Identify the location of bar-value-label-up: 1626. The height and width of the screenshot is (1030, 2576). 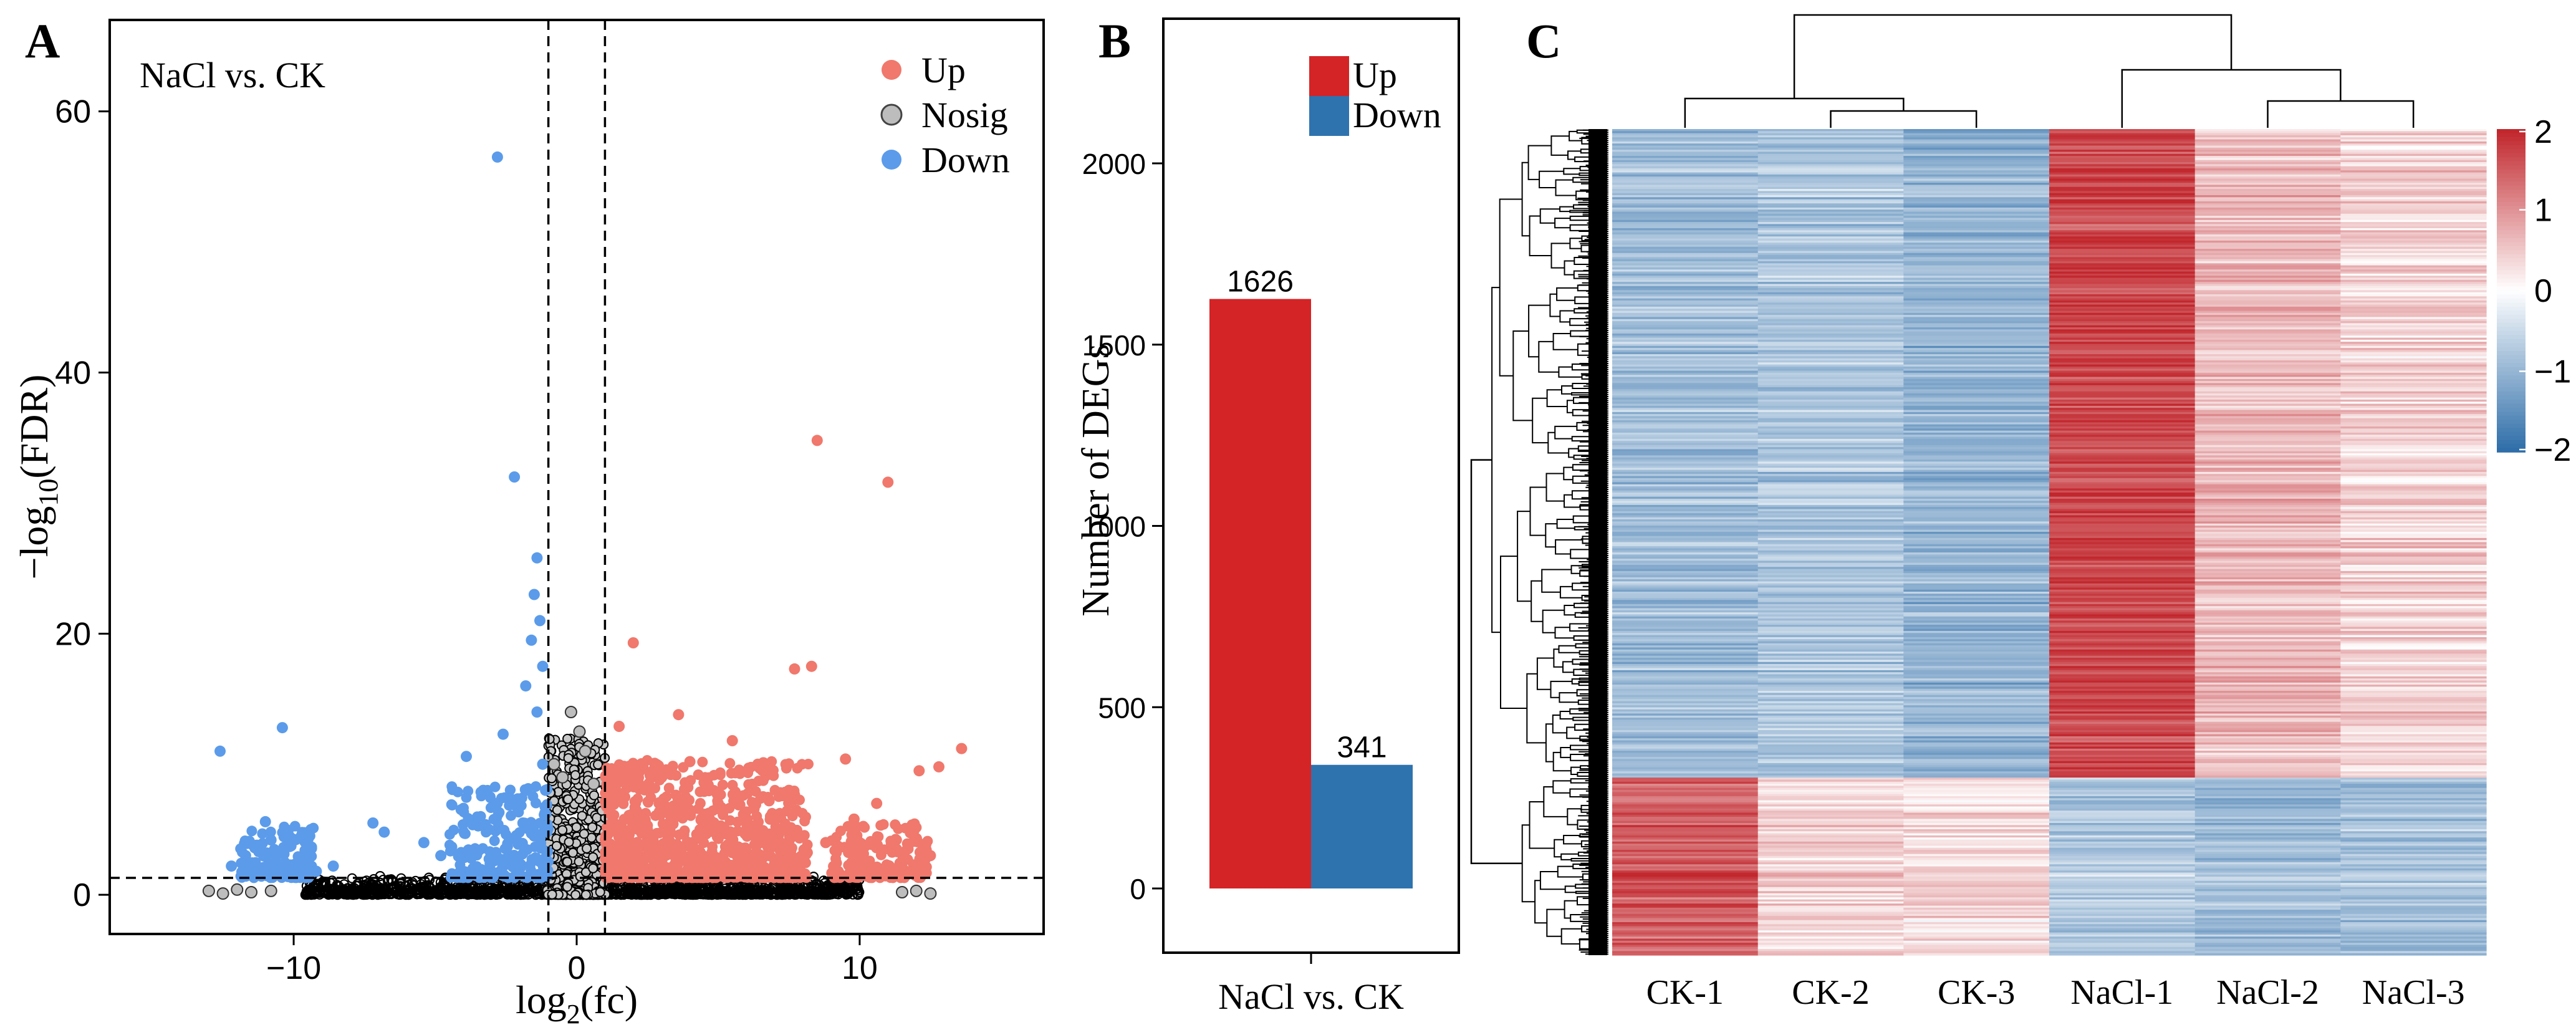
(1260, 282).